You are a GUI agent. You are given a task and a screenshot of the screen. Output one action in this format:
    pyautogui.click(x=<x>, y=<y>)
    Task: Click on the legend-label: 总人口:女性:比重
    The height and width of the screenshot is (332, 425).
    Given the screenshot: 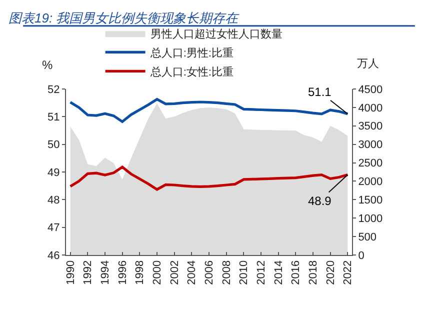 What is the action you would take?
    pyautogui.click(x=191, y=71)
    